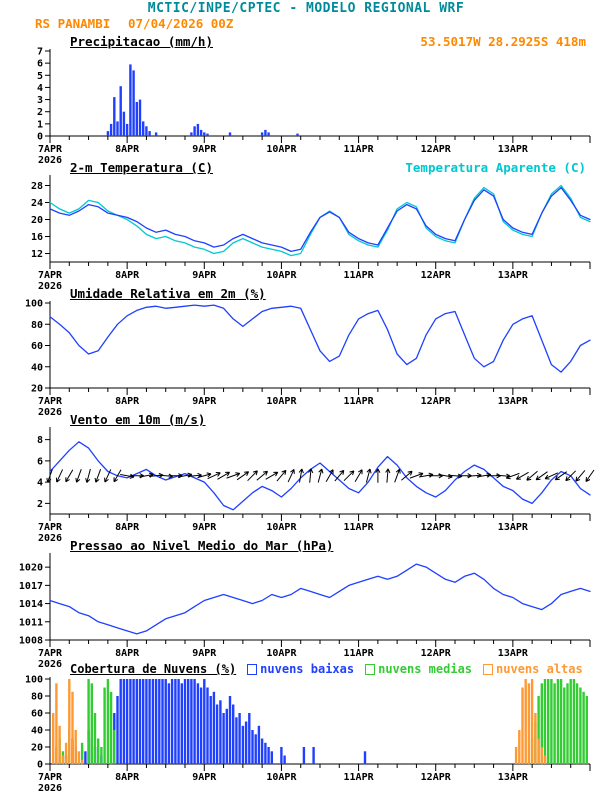 The width and height of the screenshot is (612, 792). What do you see at coordinates (370, 669) in the screenshot?
I see `mid-clouds-swatch-icon` at bounding box center [370, 669].